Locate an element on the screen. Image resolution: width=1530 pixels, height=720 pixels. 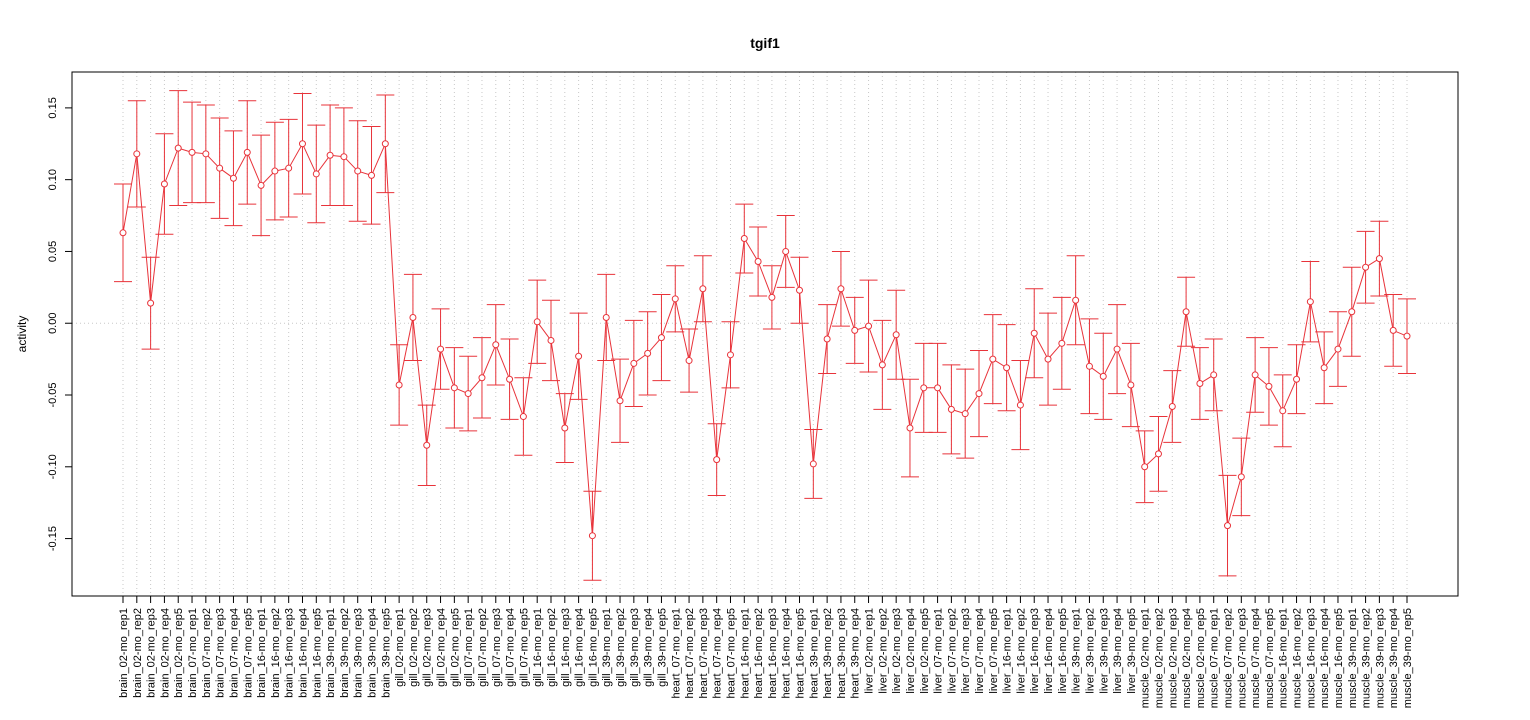
x-tick-label: brain_16-mo_rep4 is located at coordinates (303, 653).